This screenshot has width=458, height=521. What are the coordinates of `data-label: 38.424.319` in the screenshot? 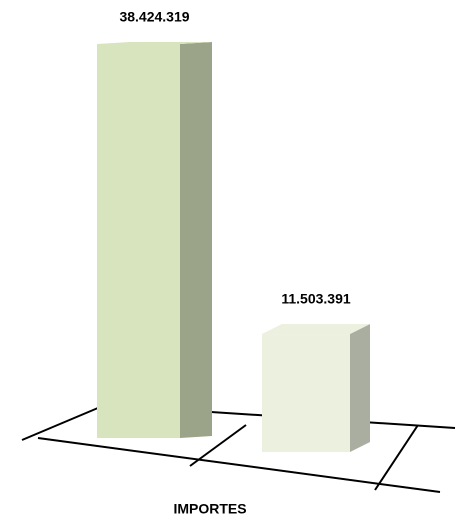 It's located at (154, 17).